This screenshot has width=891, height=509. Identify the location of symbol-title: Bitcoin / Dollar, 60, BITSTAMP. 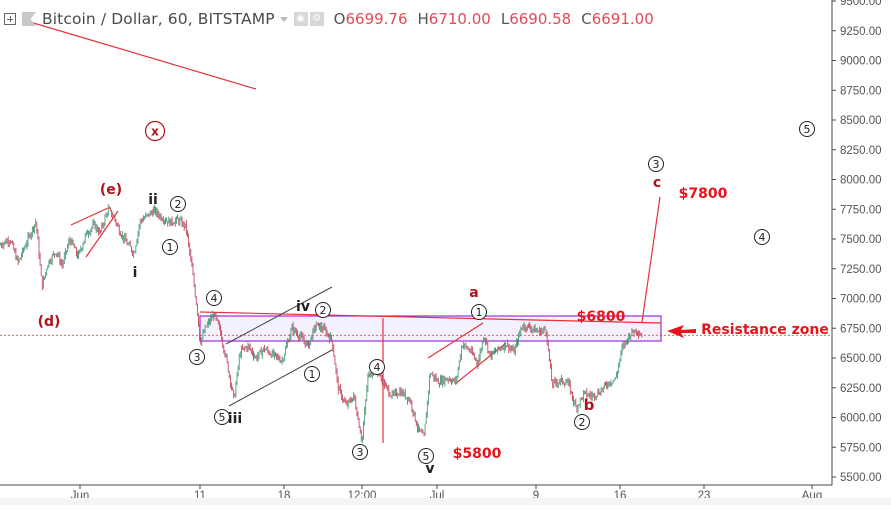
(158, 19).